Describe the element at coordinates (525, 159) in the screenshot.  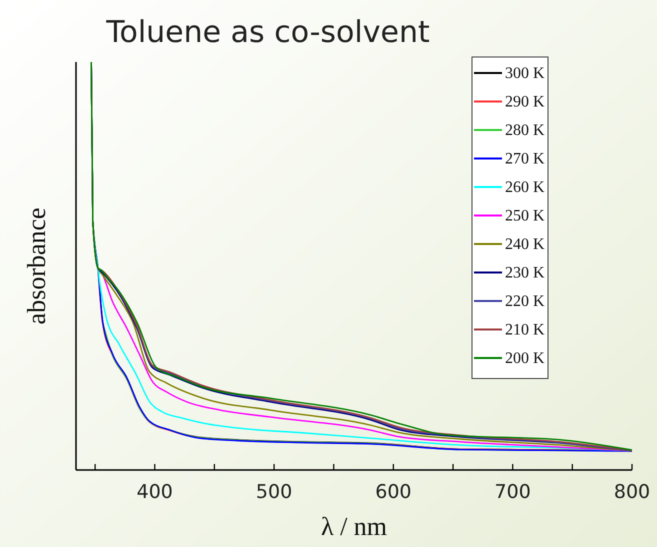
I see `legend-label: 270 K` at that location.